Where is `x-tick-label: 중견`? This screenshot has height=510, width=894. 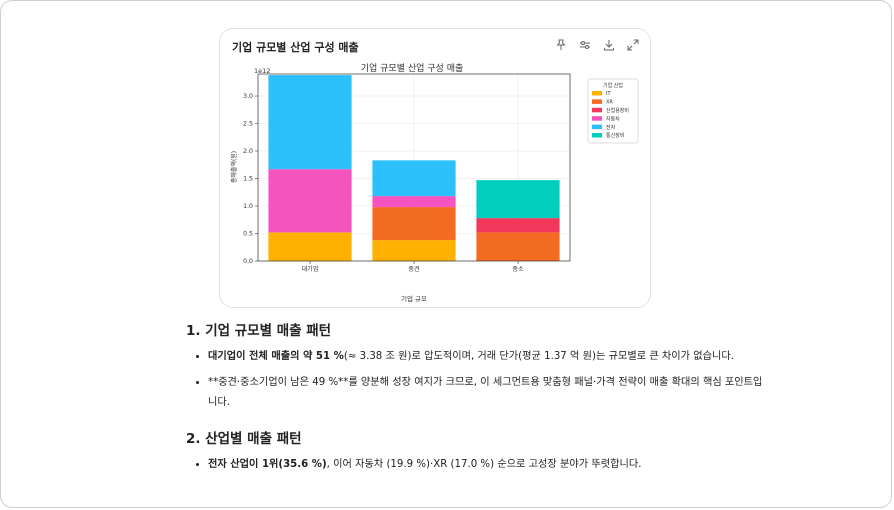
x-tick-label: 중견 is located at coordinates (414, 269).